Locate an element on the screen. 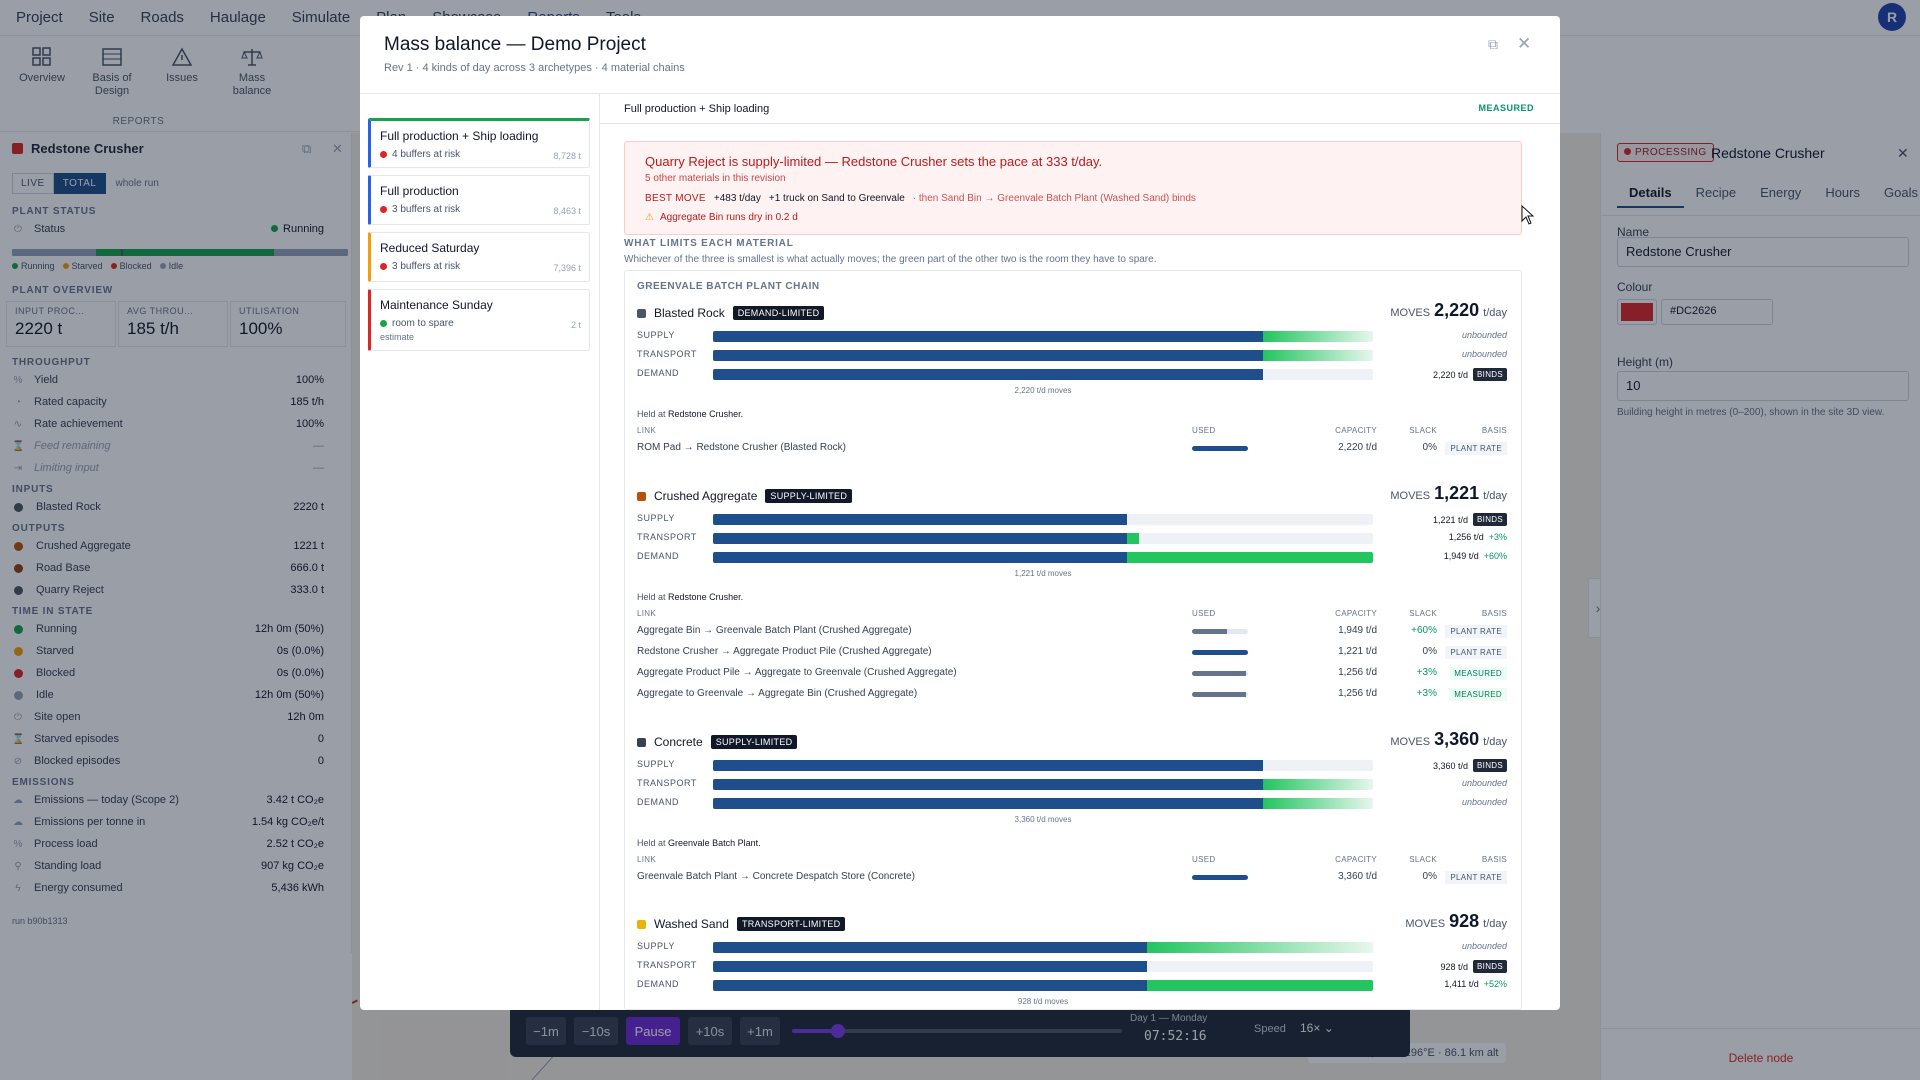  menu-haulage: Haulage is located at coordinates (237, 17).